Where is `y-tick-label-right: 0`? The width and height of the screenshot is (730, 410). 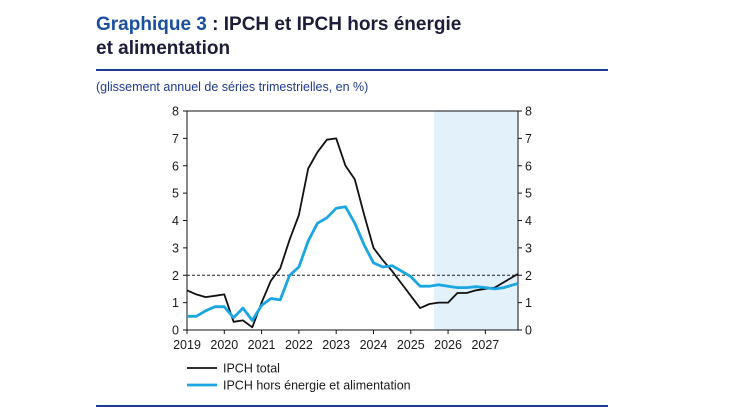
y-tick-label-right: 0 is located at coordinates (528, 331).